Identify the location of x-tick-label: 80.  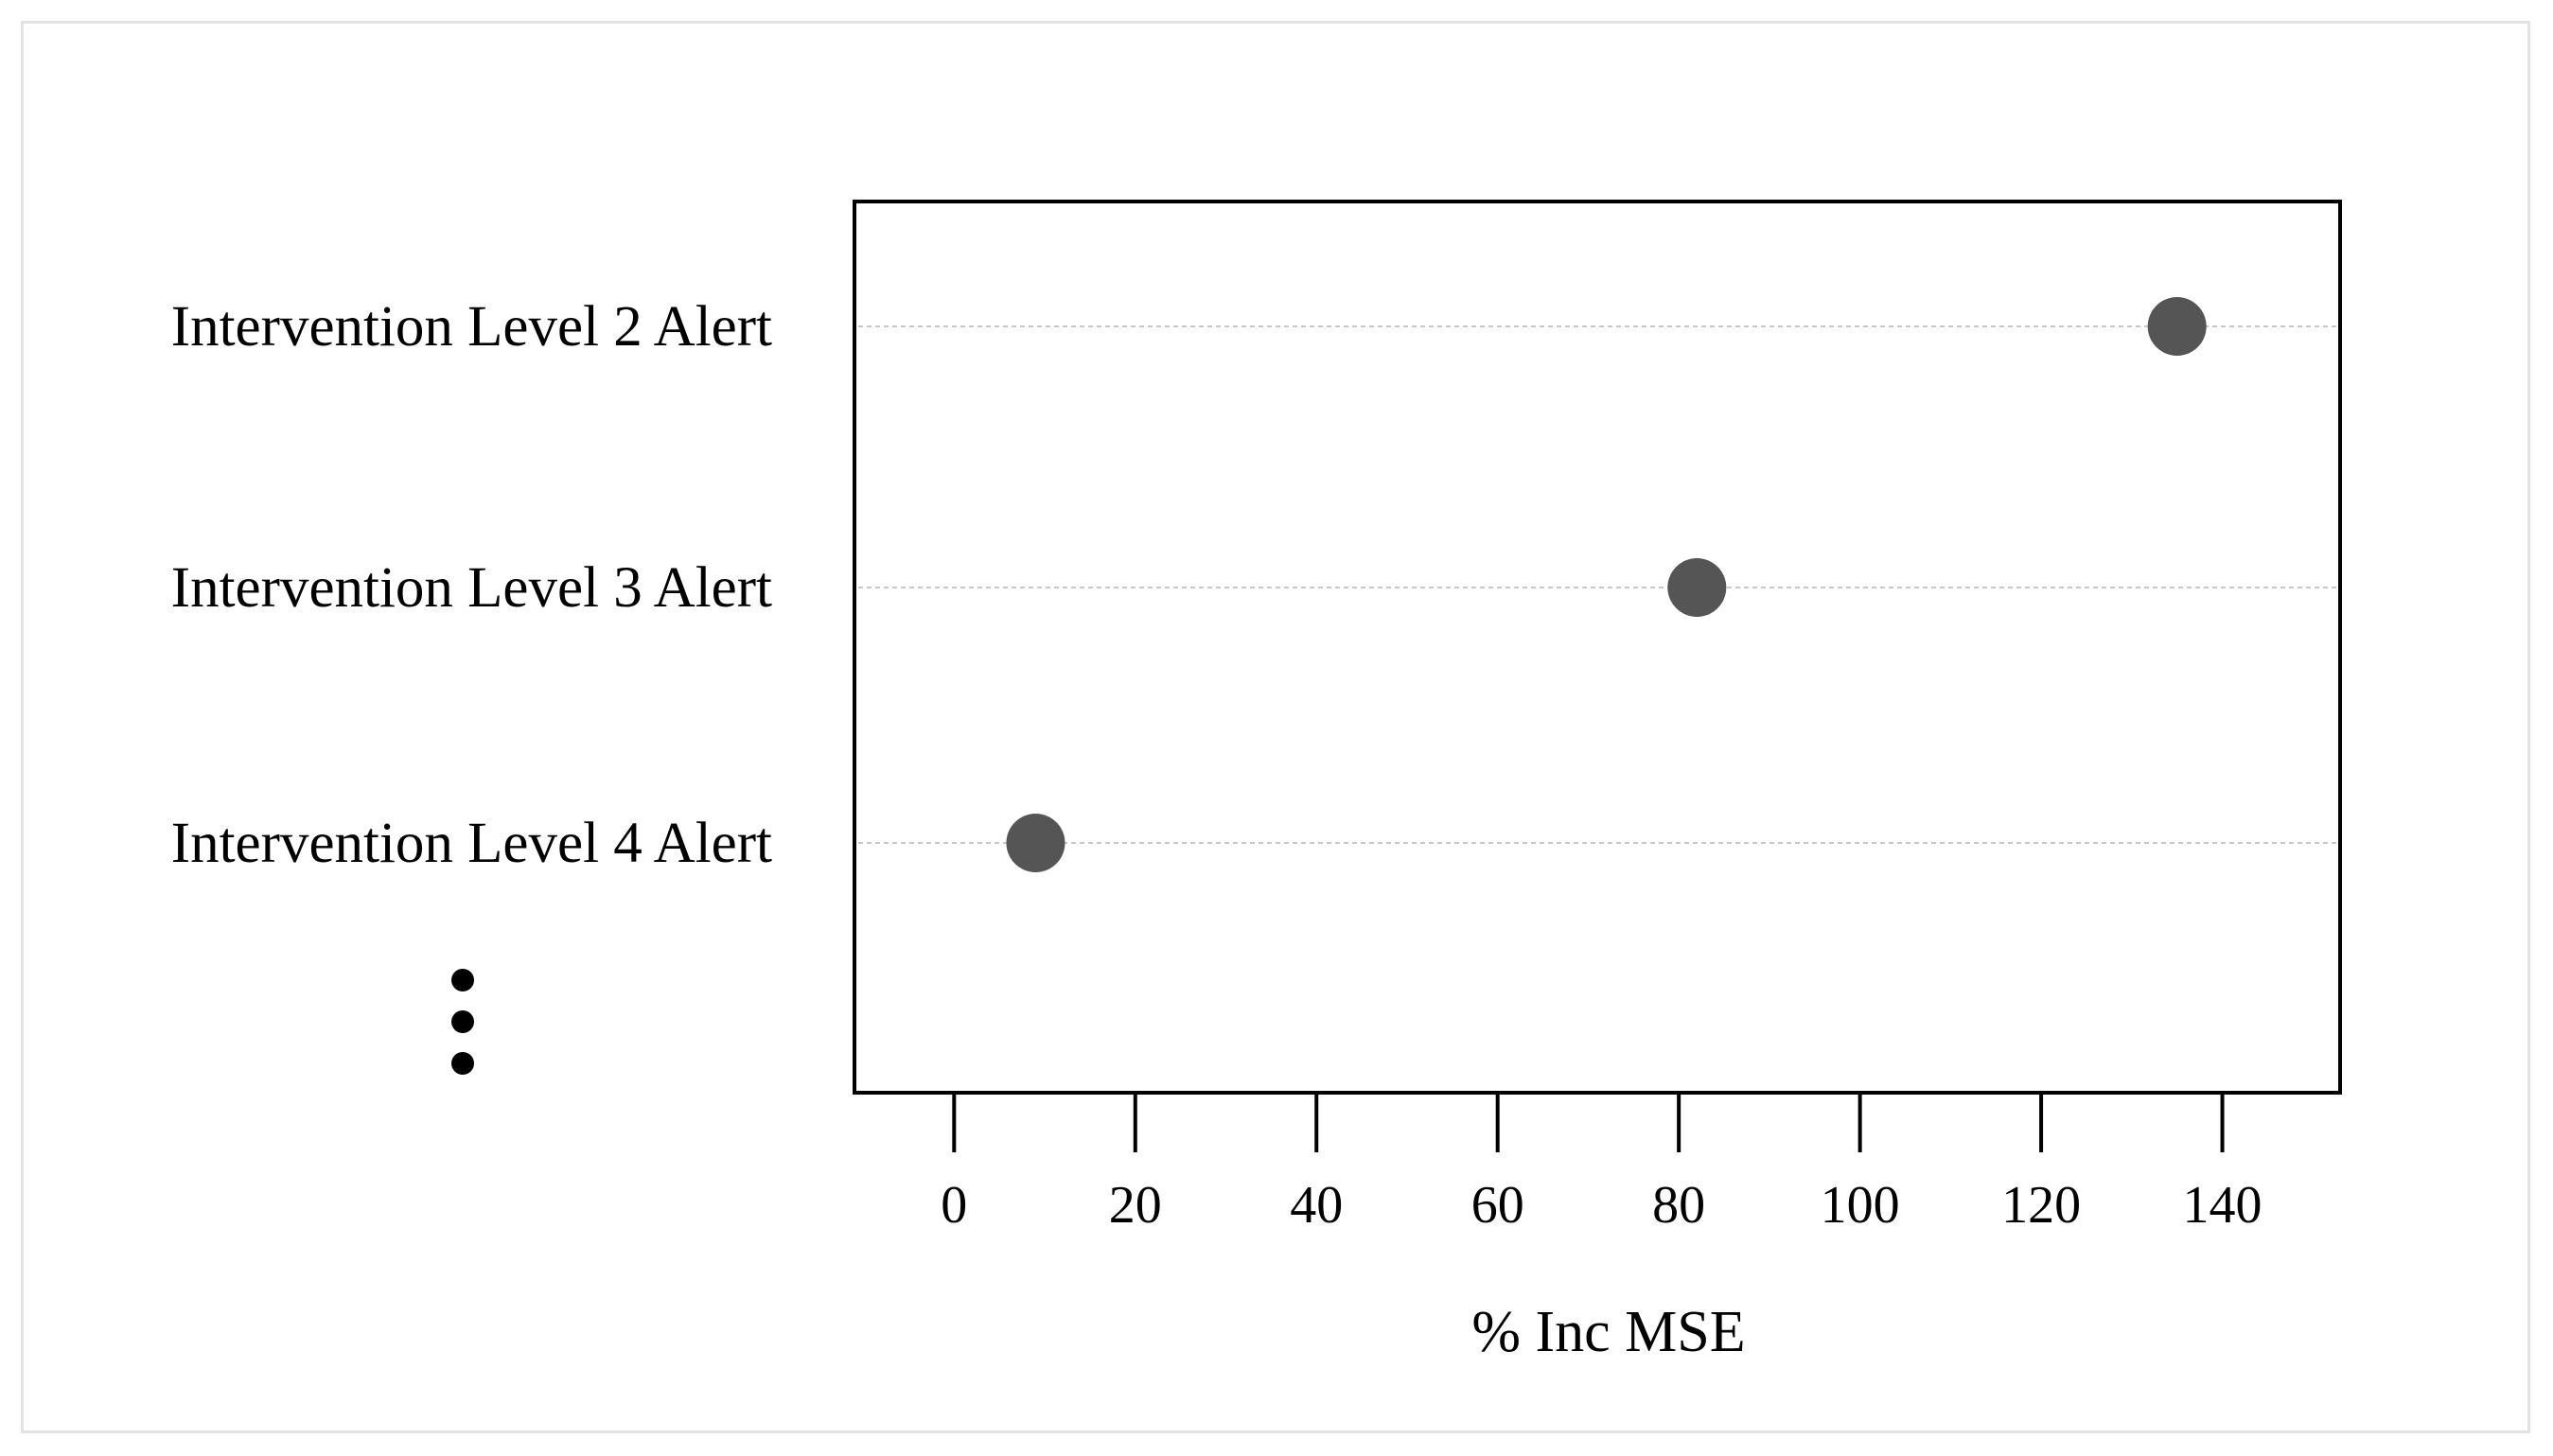
(1678, 1205).